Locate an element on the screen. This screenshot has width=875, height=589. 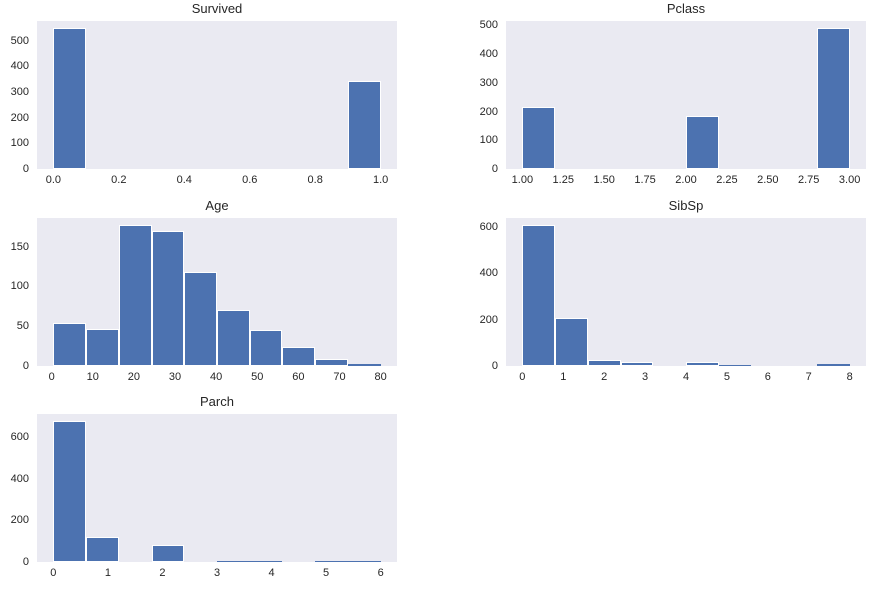
x-tick-label: 0.8 is located at coordinates (315, 180).